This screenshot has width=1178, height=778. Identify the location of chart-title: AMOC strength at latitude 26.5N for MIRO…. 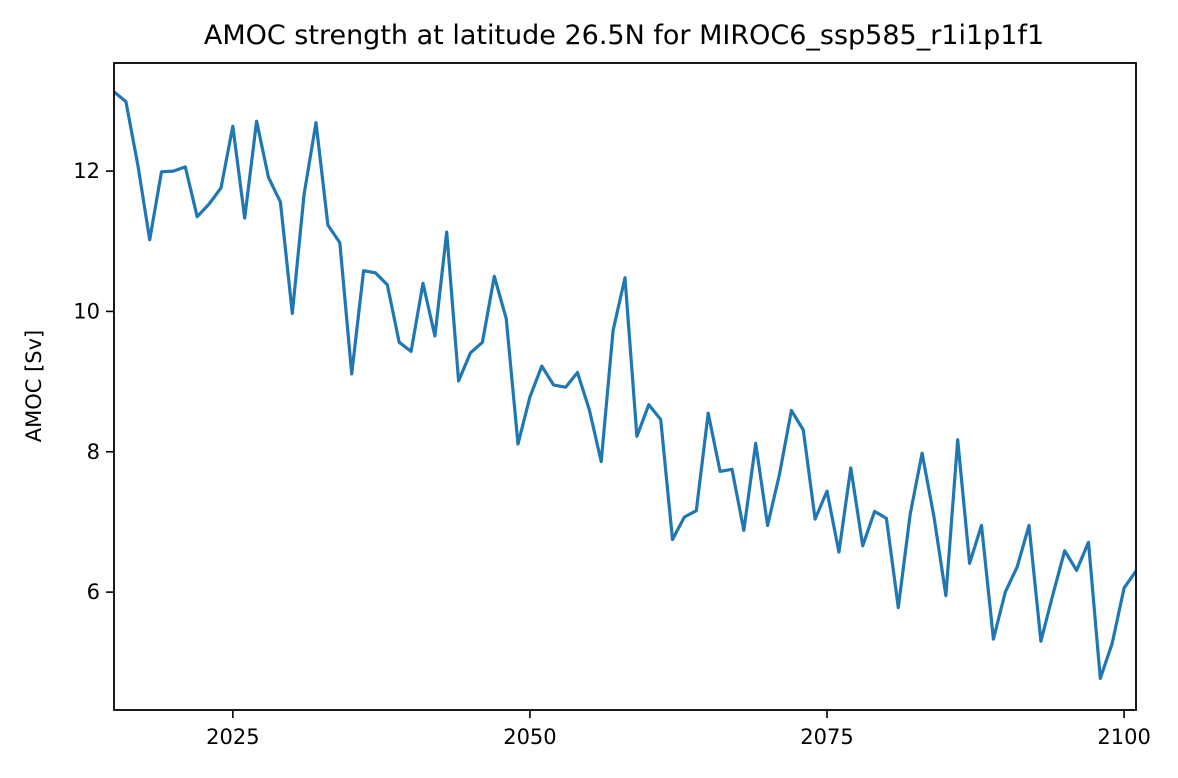
(624, 35).